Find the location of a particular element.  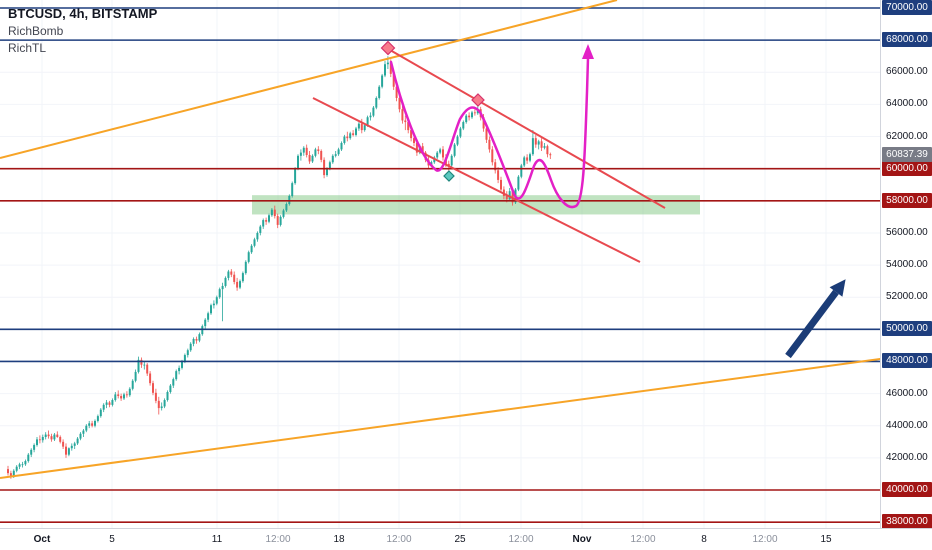

price-tick-label: 62000.00 is located at coordinates (907, 136).